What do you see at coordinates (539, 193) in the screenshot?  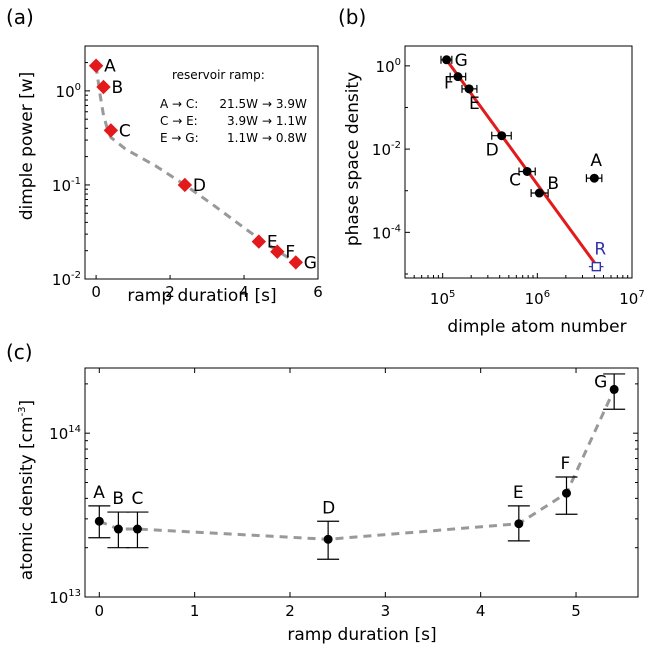 I see `panel-b-marker-b` at bounding box center [539, 193].